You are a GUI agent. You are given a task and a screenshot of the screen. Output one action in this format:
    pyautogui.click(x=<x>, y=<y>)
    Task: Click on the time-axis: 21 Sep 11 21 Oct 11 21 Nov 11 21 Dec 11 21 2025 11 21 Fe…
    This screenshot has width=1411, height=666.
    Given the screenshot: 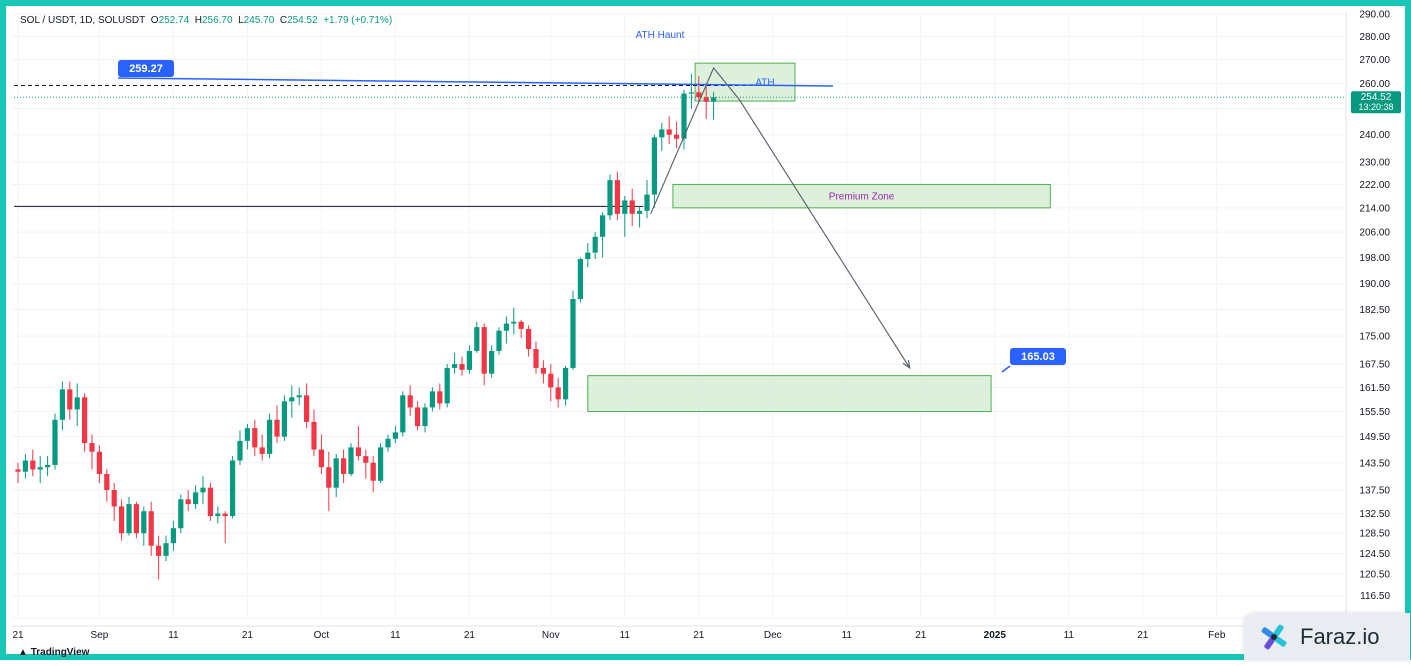 What is the action you would take?
    pyautogui.click(x=679, y=633)
    